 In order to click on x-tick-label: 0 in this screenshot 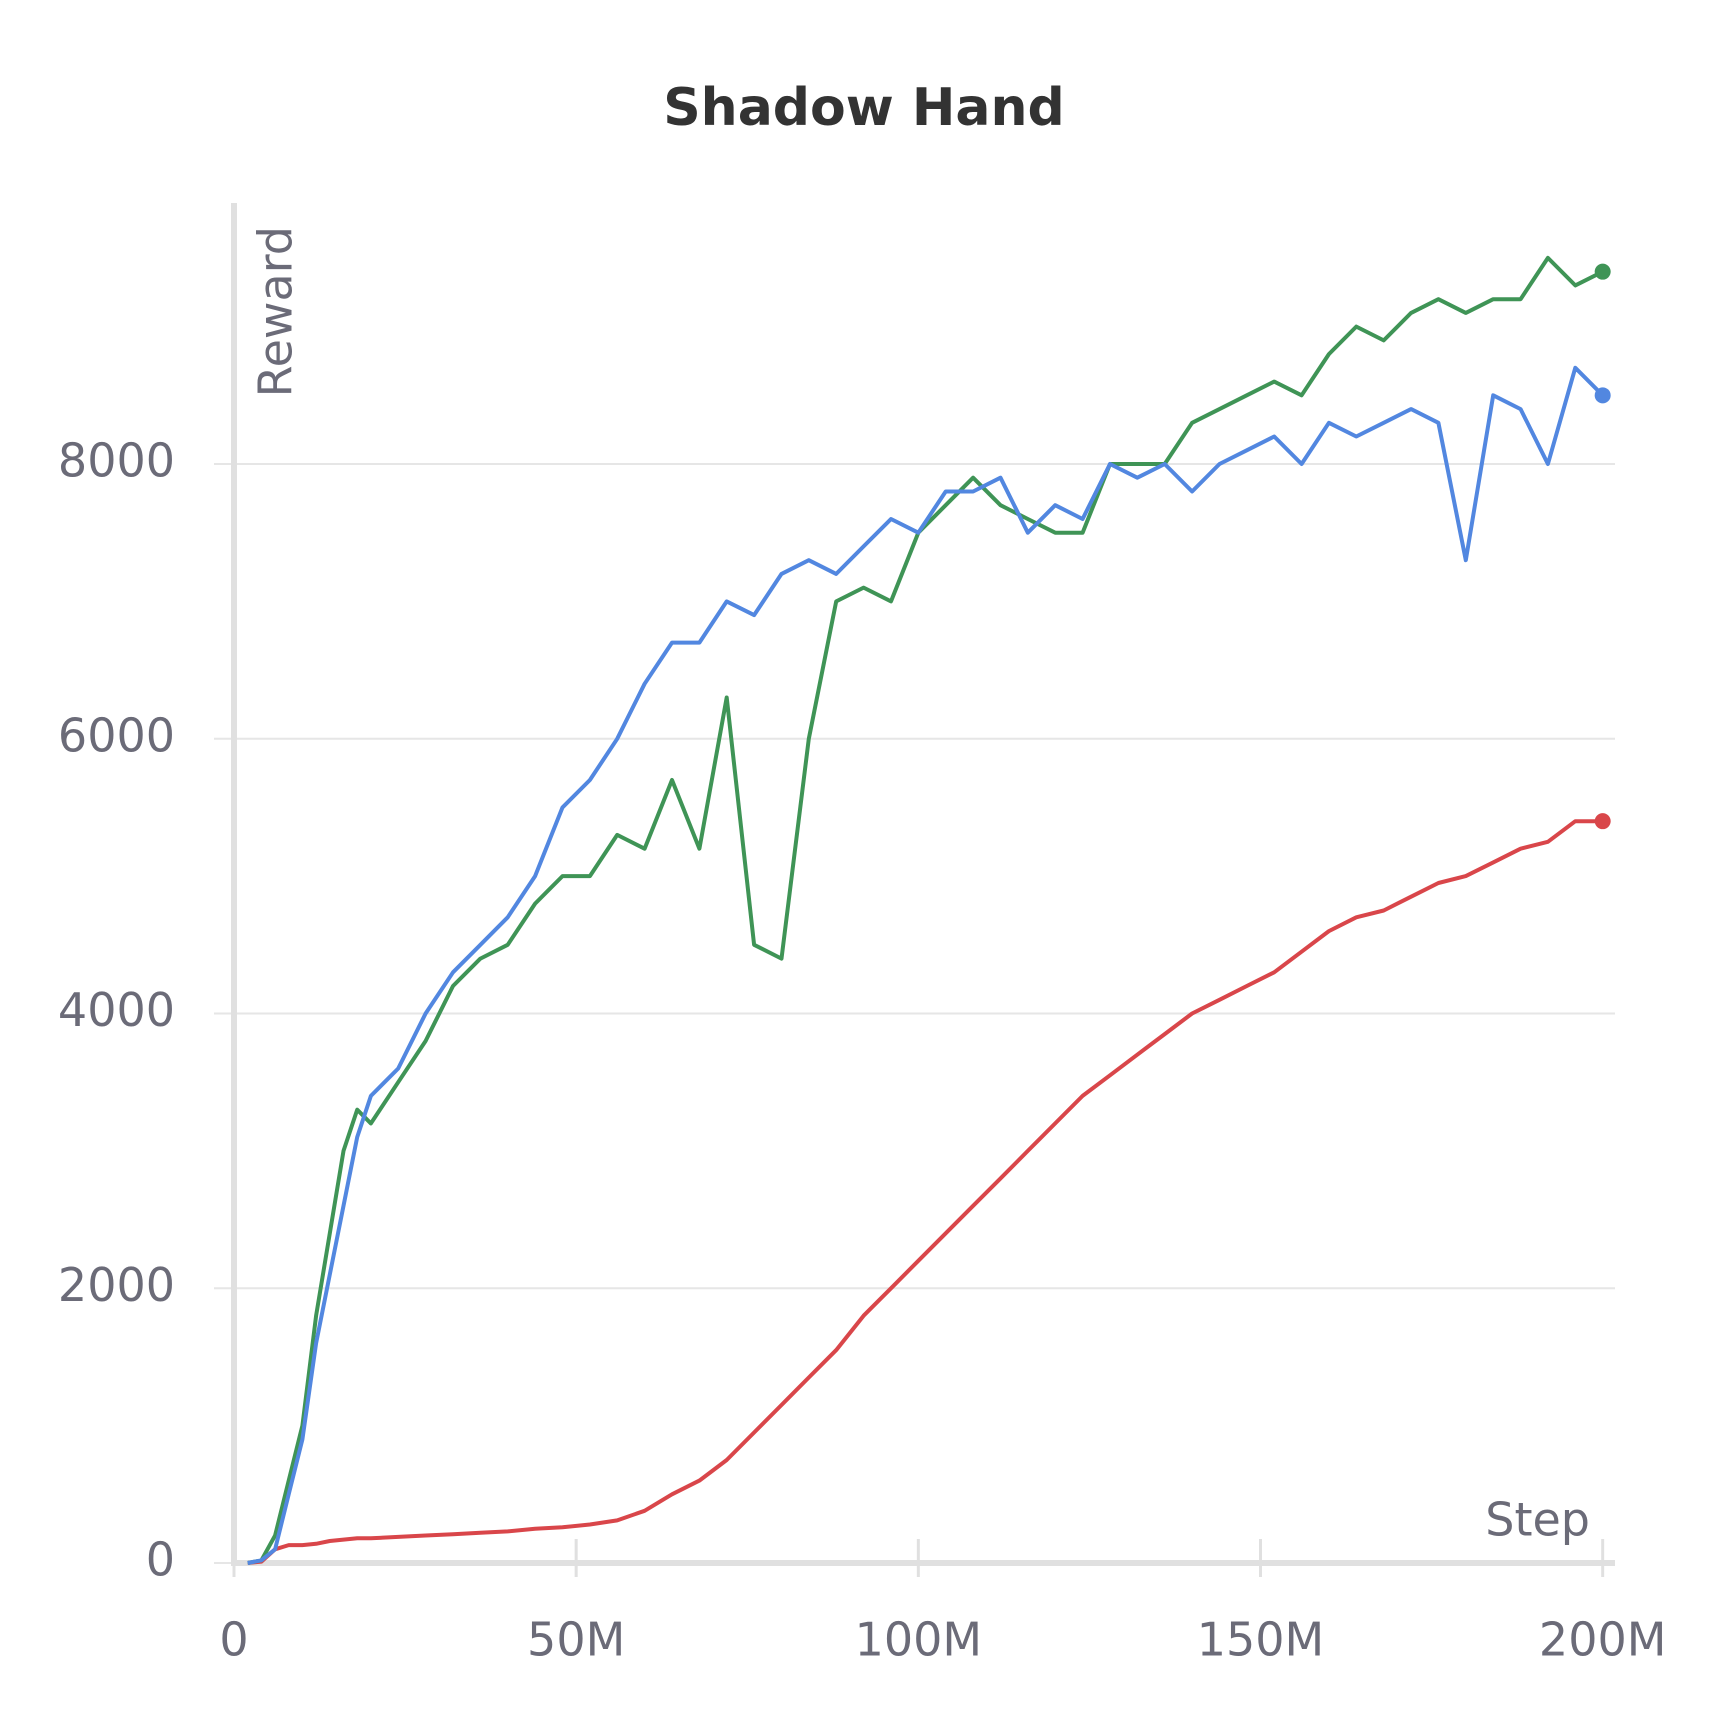, I will do `click(233, 1640)`.